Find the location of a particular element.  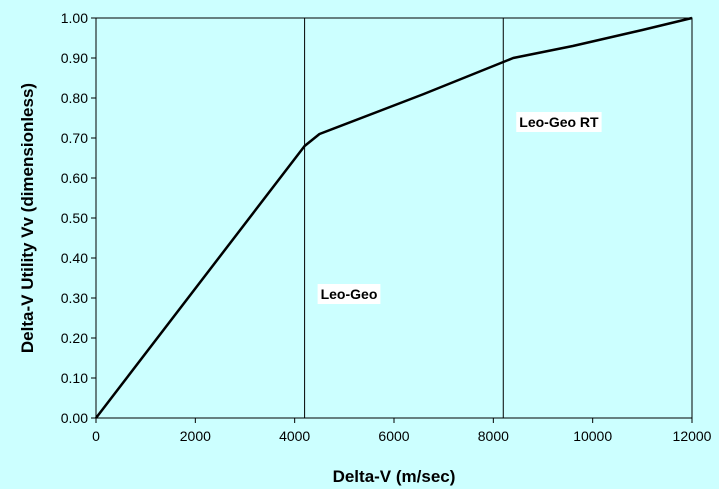

x-tick-label: 8000 is located at coordinates (493, 436).